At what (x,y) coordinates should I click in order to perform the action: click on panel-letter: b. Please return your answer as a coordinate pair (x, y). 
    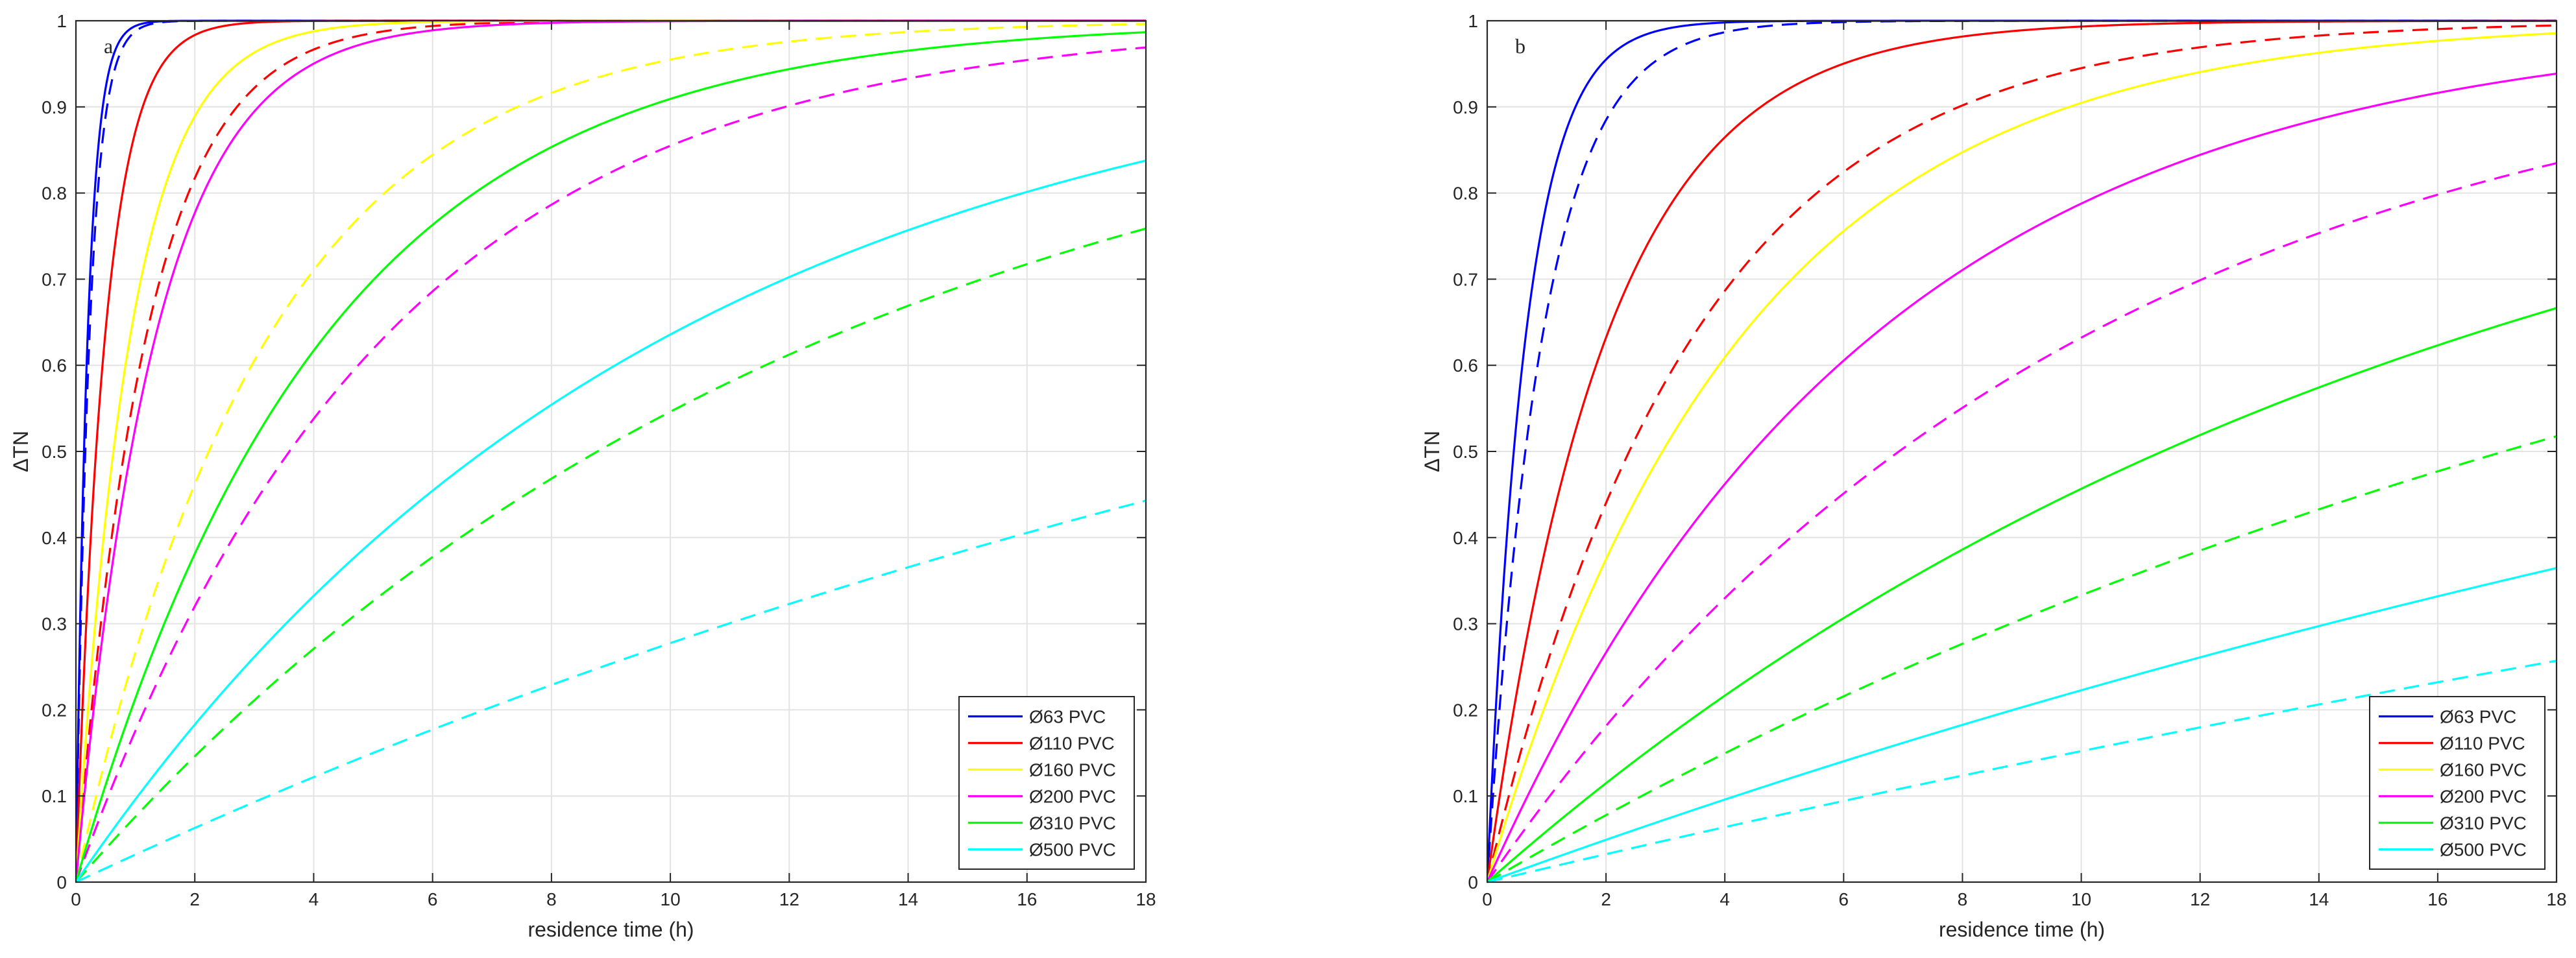
    Looking at the image, I should click on (1520, 46).